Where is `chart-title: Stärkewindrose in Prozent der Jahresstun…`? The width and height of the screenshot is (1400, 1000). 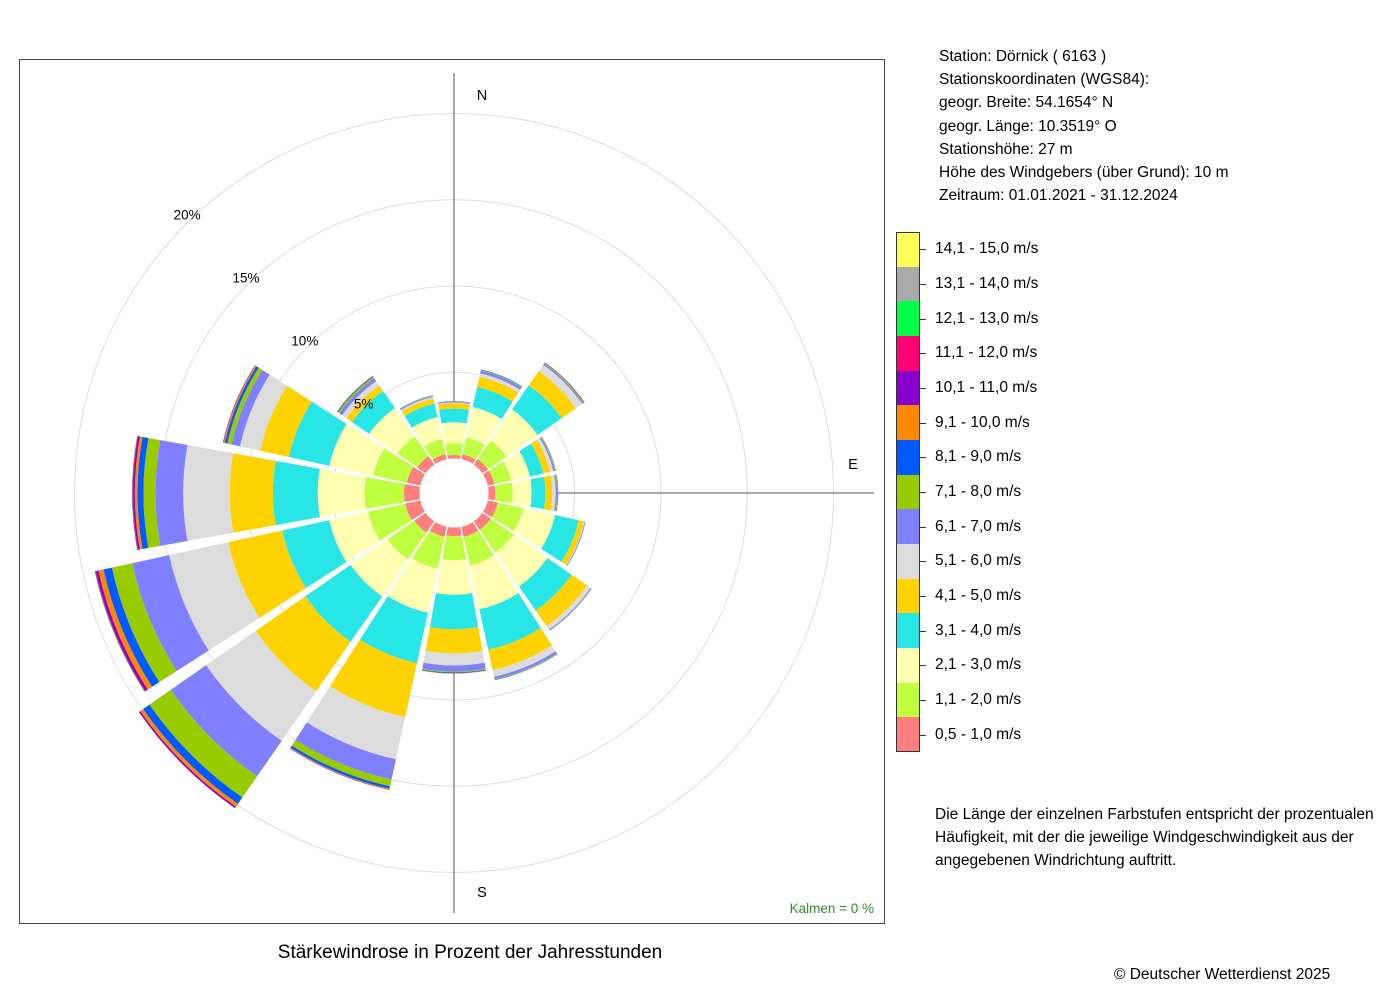 chart-title: Stärkewindrose in Prozent der Jahresstun… is located at coordinates (470, 952).